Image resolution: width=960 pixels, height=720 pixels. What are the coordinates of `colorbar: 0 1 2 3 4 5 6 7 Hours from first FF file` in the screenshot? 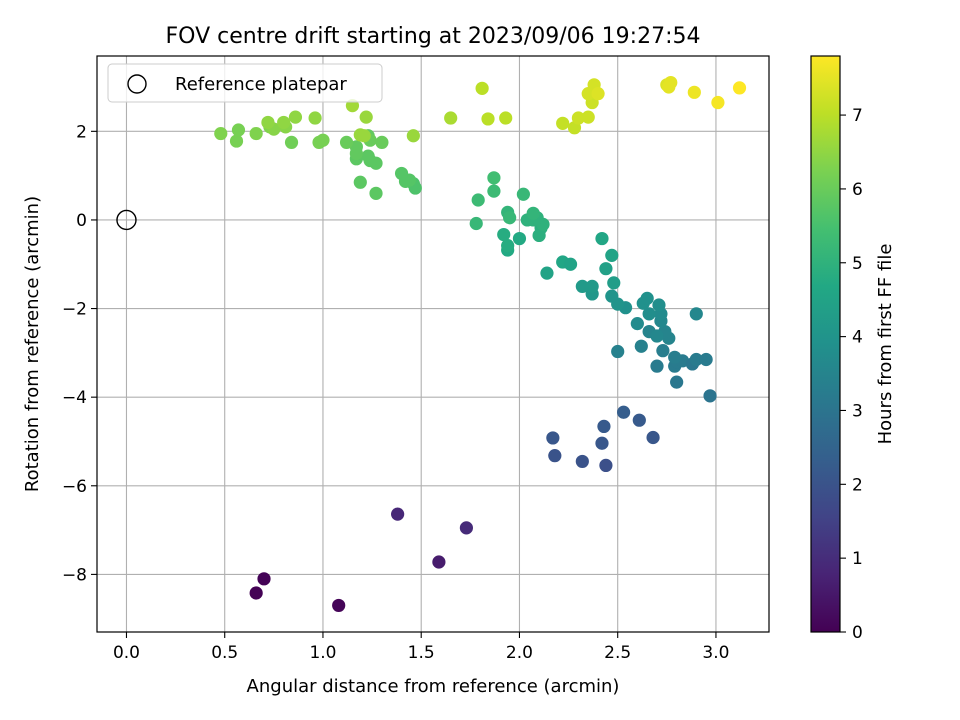 It's located at (853, 349).